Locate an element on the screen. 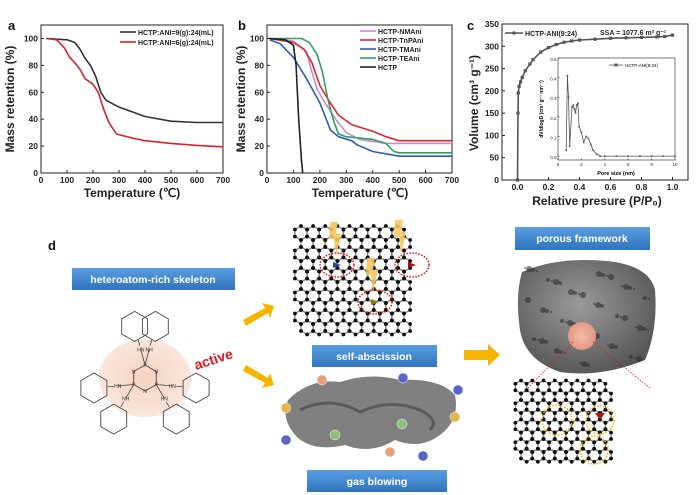  graphene-lattice-defects is located at coordinates (361, 278).